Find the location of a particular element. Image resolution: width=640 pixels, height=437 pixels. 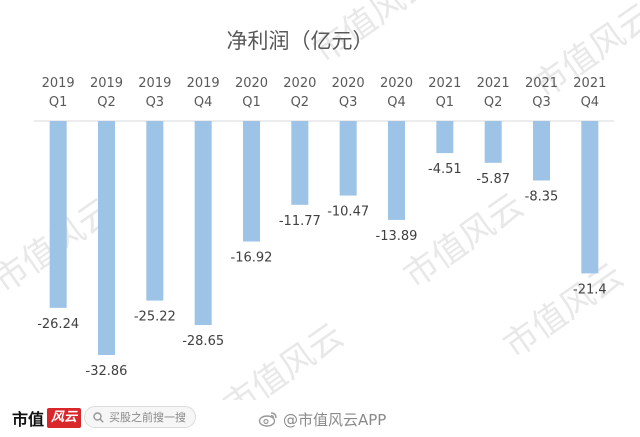

brand-text: 市值 is located at coordinates (28, 419).